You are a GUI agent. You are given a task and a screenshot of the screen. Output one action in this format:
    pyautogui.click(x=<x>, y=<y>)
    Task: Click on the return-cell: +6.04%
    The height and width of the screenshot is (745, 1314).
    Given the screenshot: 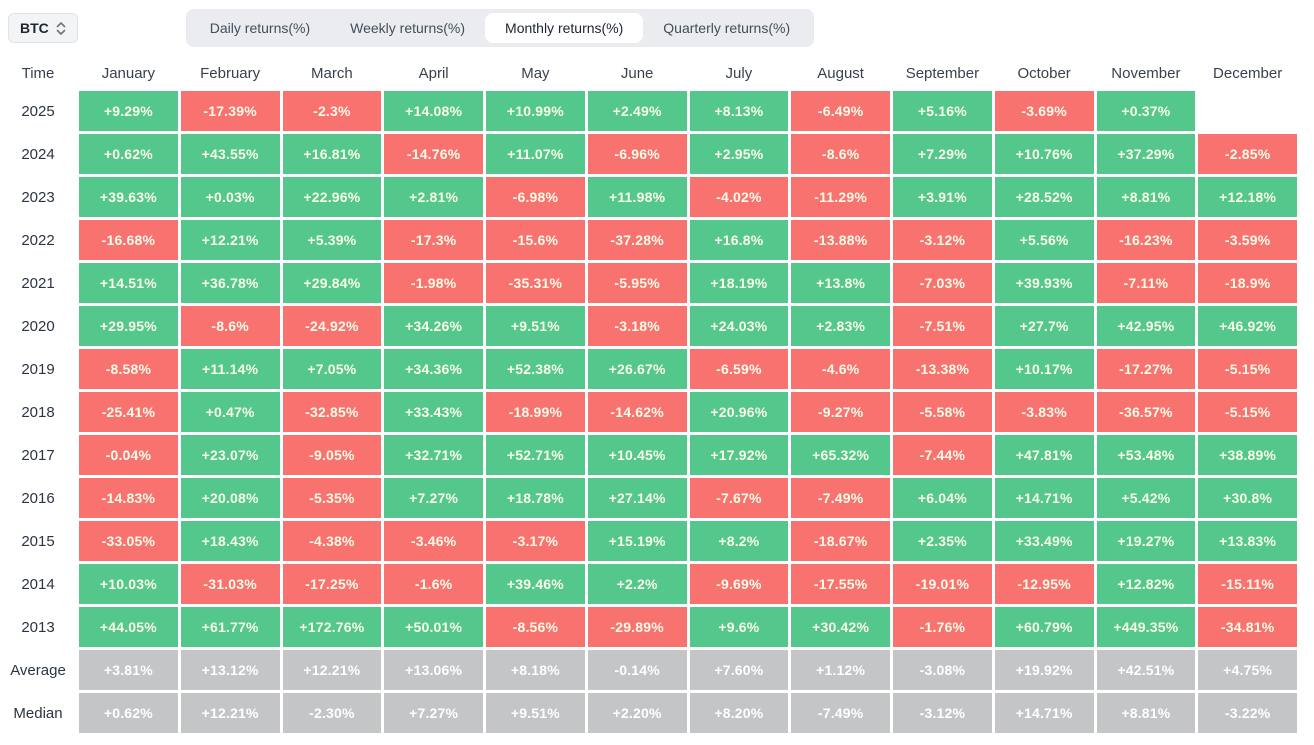 What is the action you would take?
    pyautogui.click(x=942, y=498)
    